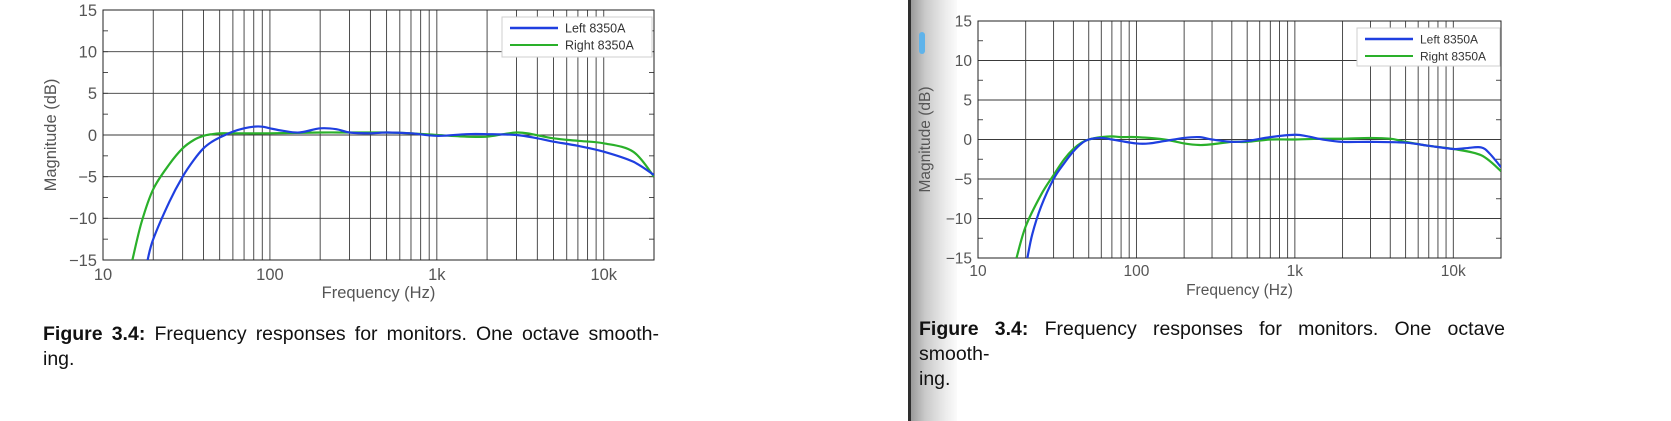  What do you see at coordinates (934, 210) in the screenshot?
I see `page-gutter-shadow` at bounding box center [934, 210].